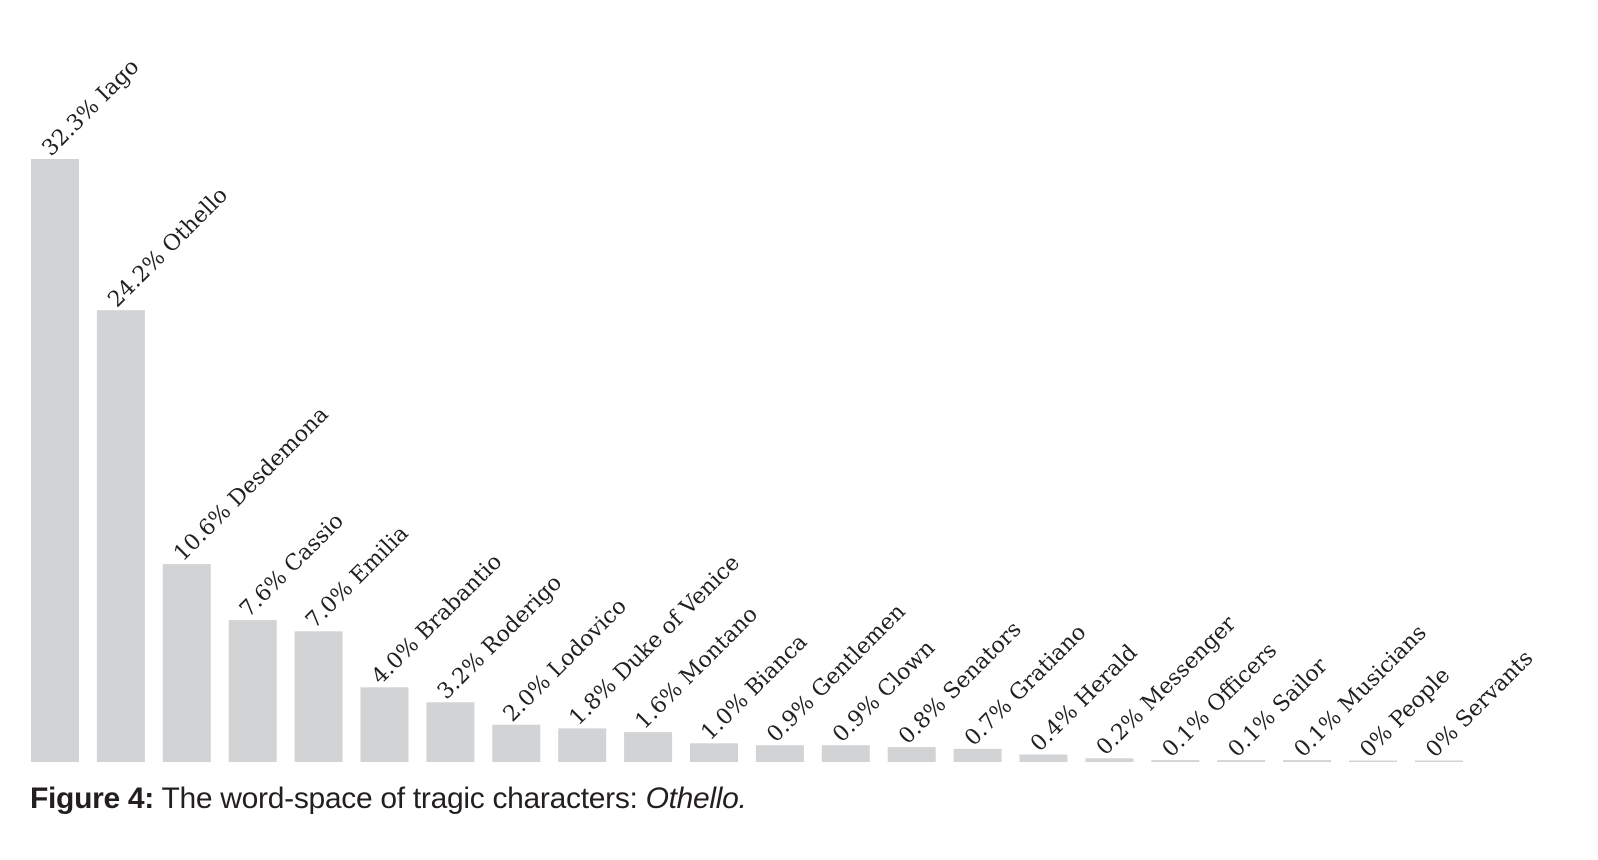 The image size is (1598, 860). Describe the element at coordinates (252, 691) in the screenshot. I see `bar-cassio` at that location.